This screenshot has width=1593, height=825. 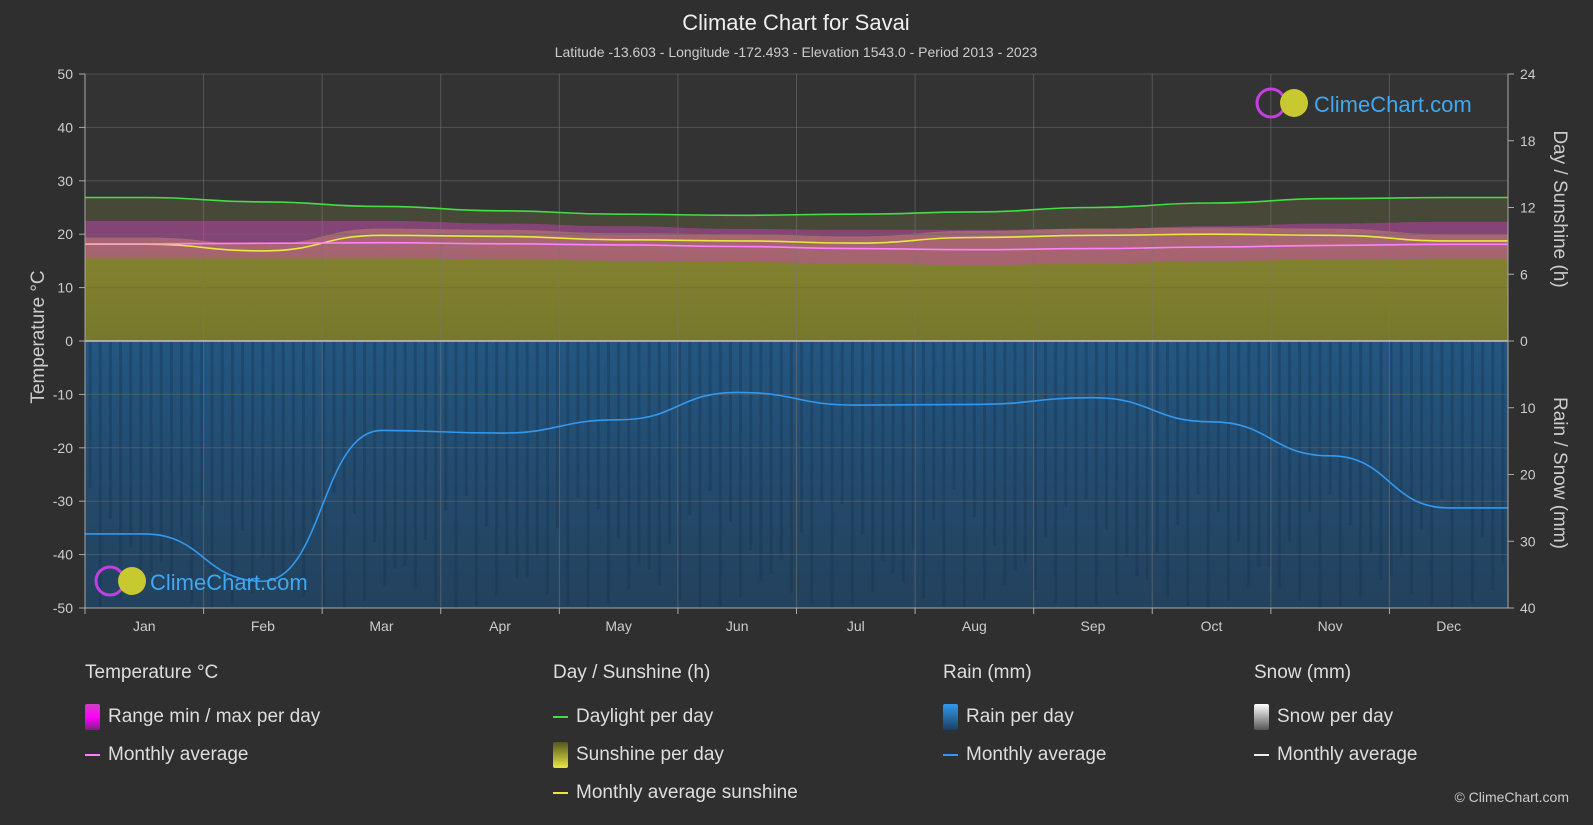 What do you see at coordinates (560, 717) in the screenshot?
I see `daylight-swatch` at bounding box center [560, 717].